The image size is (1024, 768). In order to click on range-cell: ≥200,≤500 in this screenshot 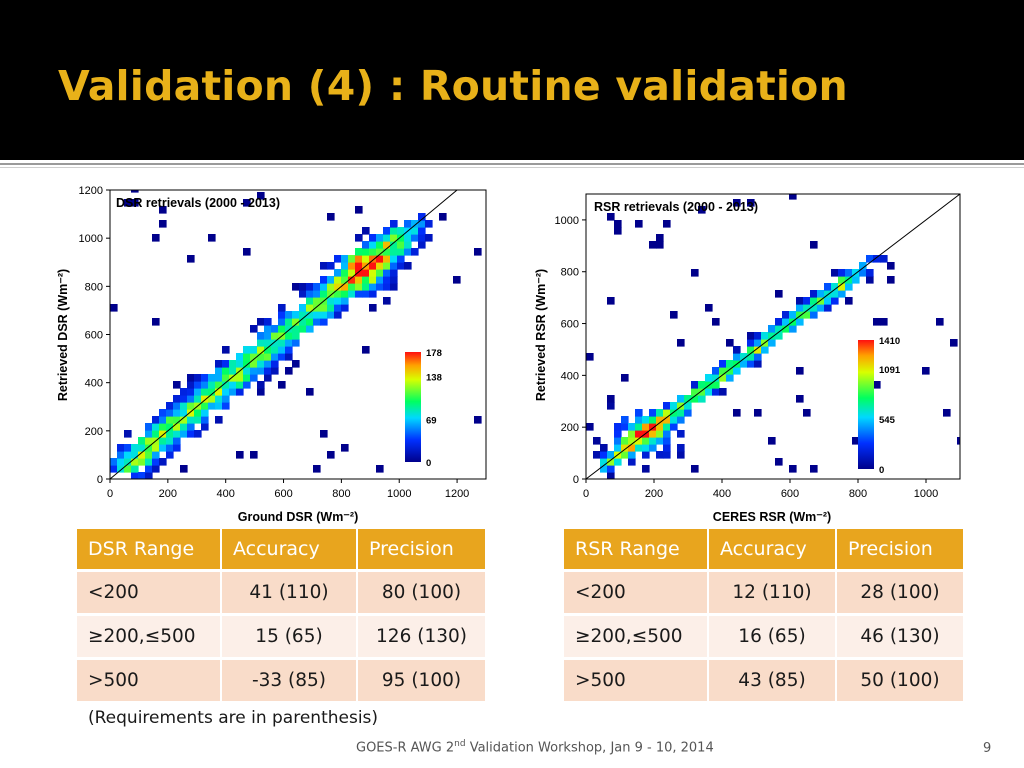, I will do `click(636, 638)`.